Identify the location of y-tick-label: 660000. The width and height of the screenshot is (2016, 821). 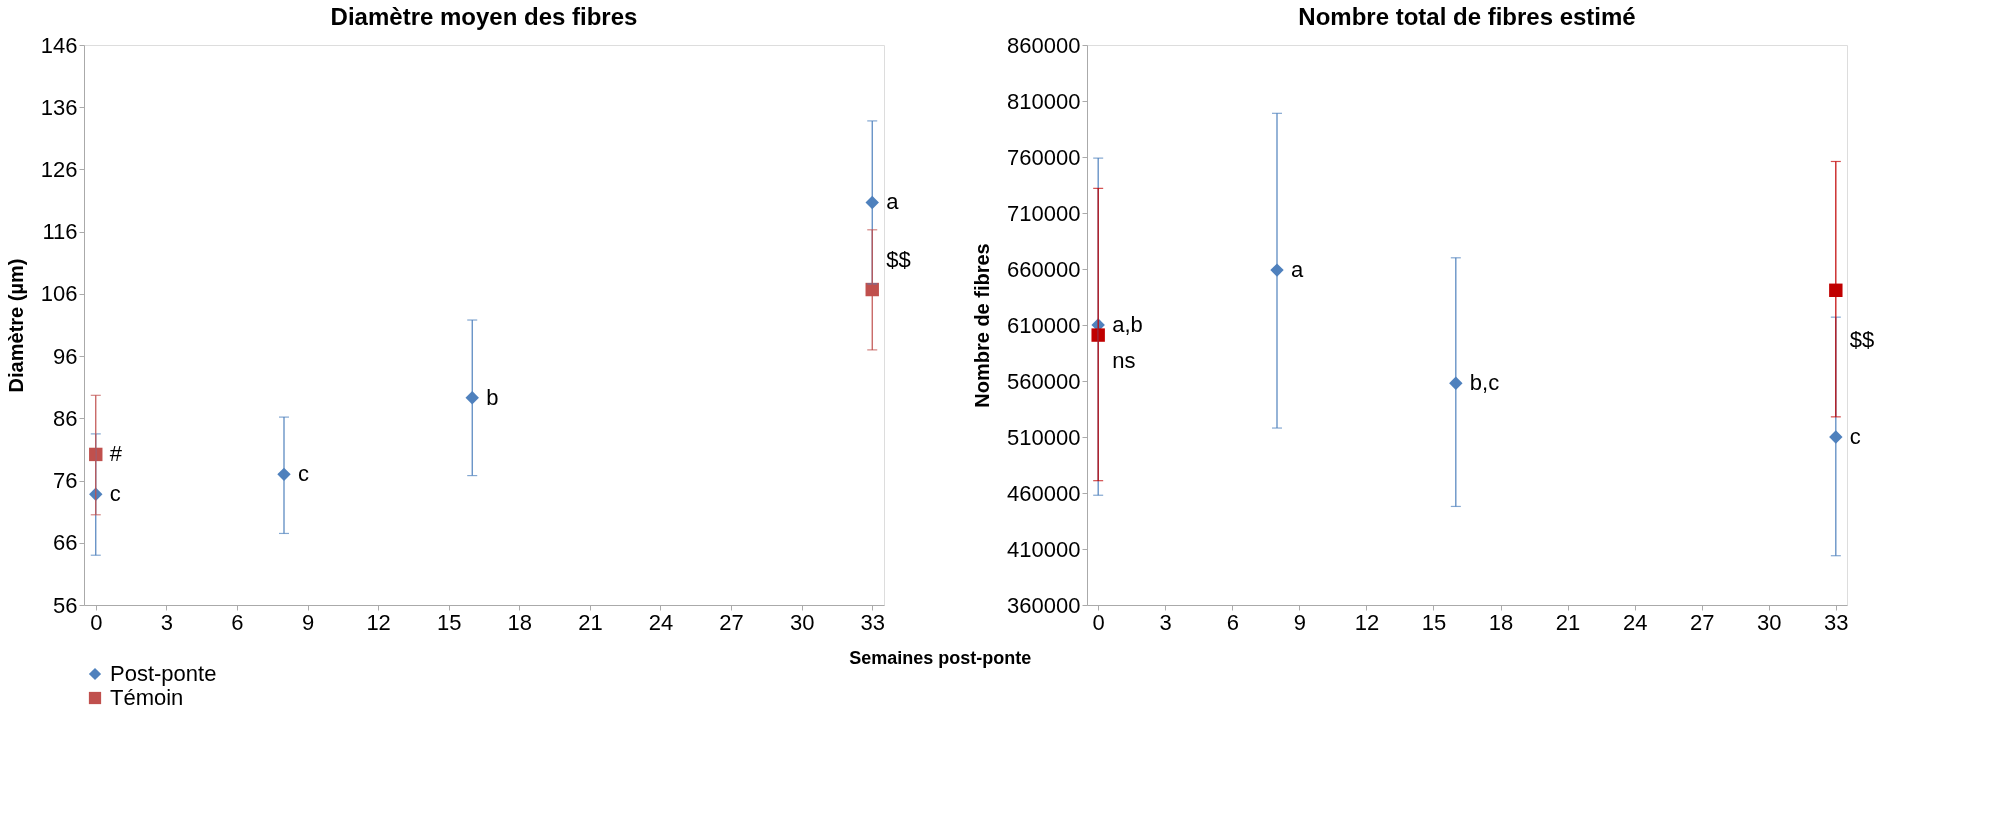
(1044, 269).